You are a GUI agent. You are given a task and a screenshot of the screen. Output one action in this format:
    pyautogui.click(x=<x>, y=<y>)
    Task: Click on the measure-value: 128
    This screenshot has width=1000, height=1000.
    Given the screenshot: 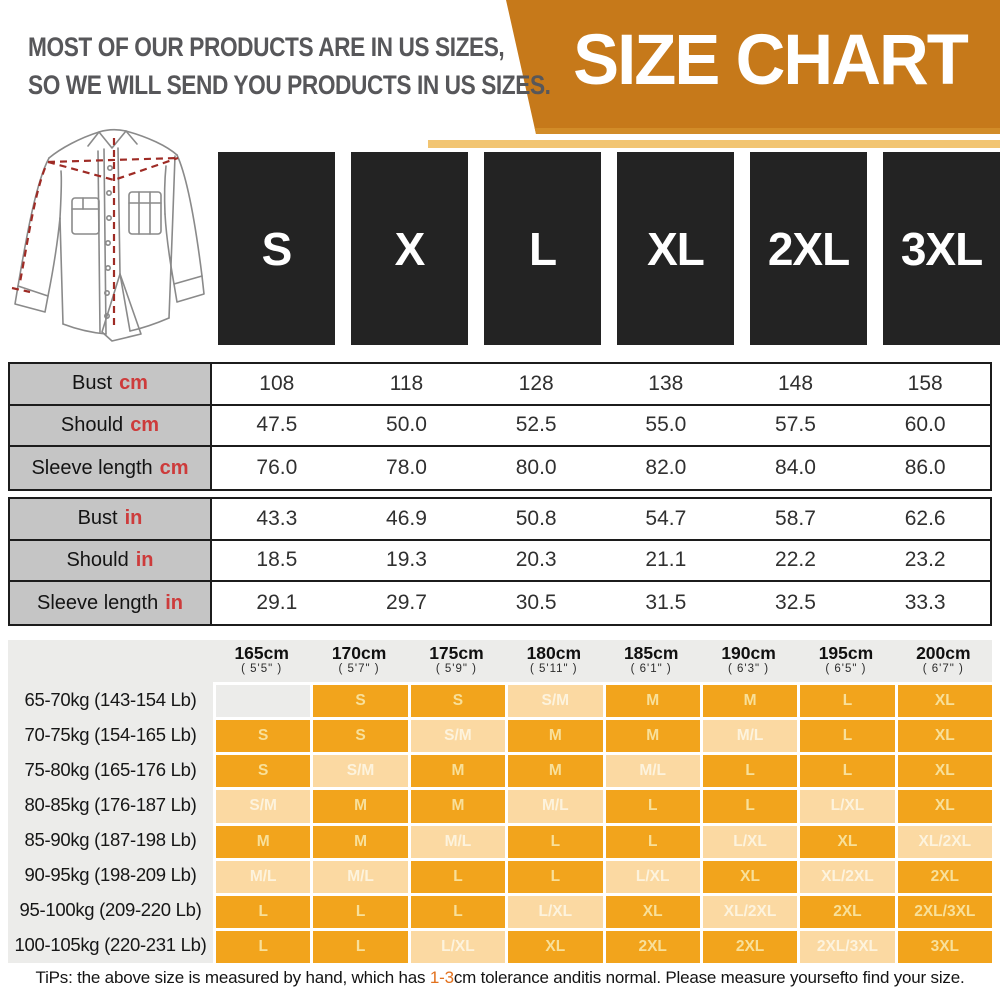 What is the action you would take?
    pyautogui.click(x=536, y=383)
    